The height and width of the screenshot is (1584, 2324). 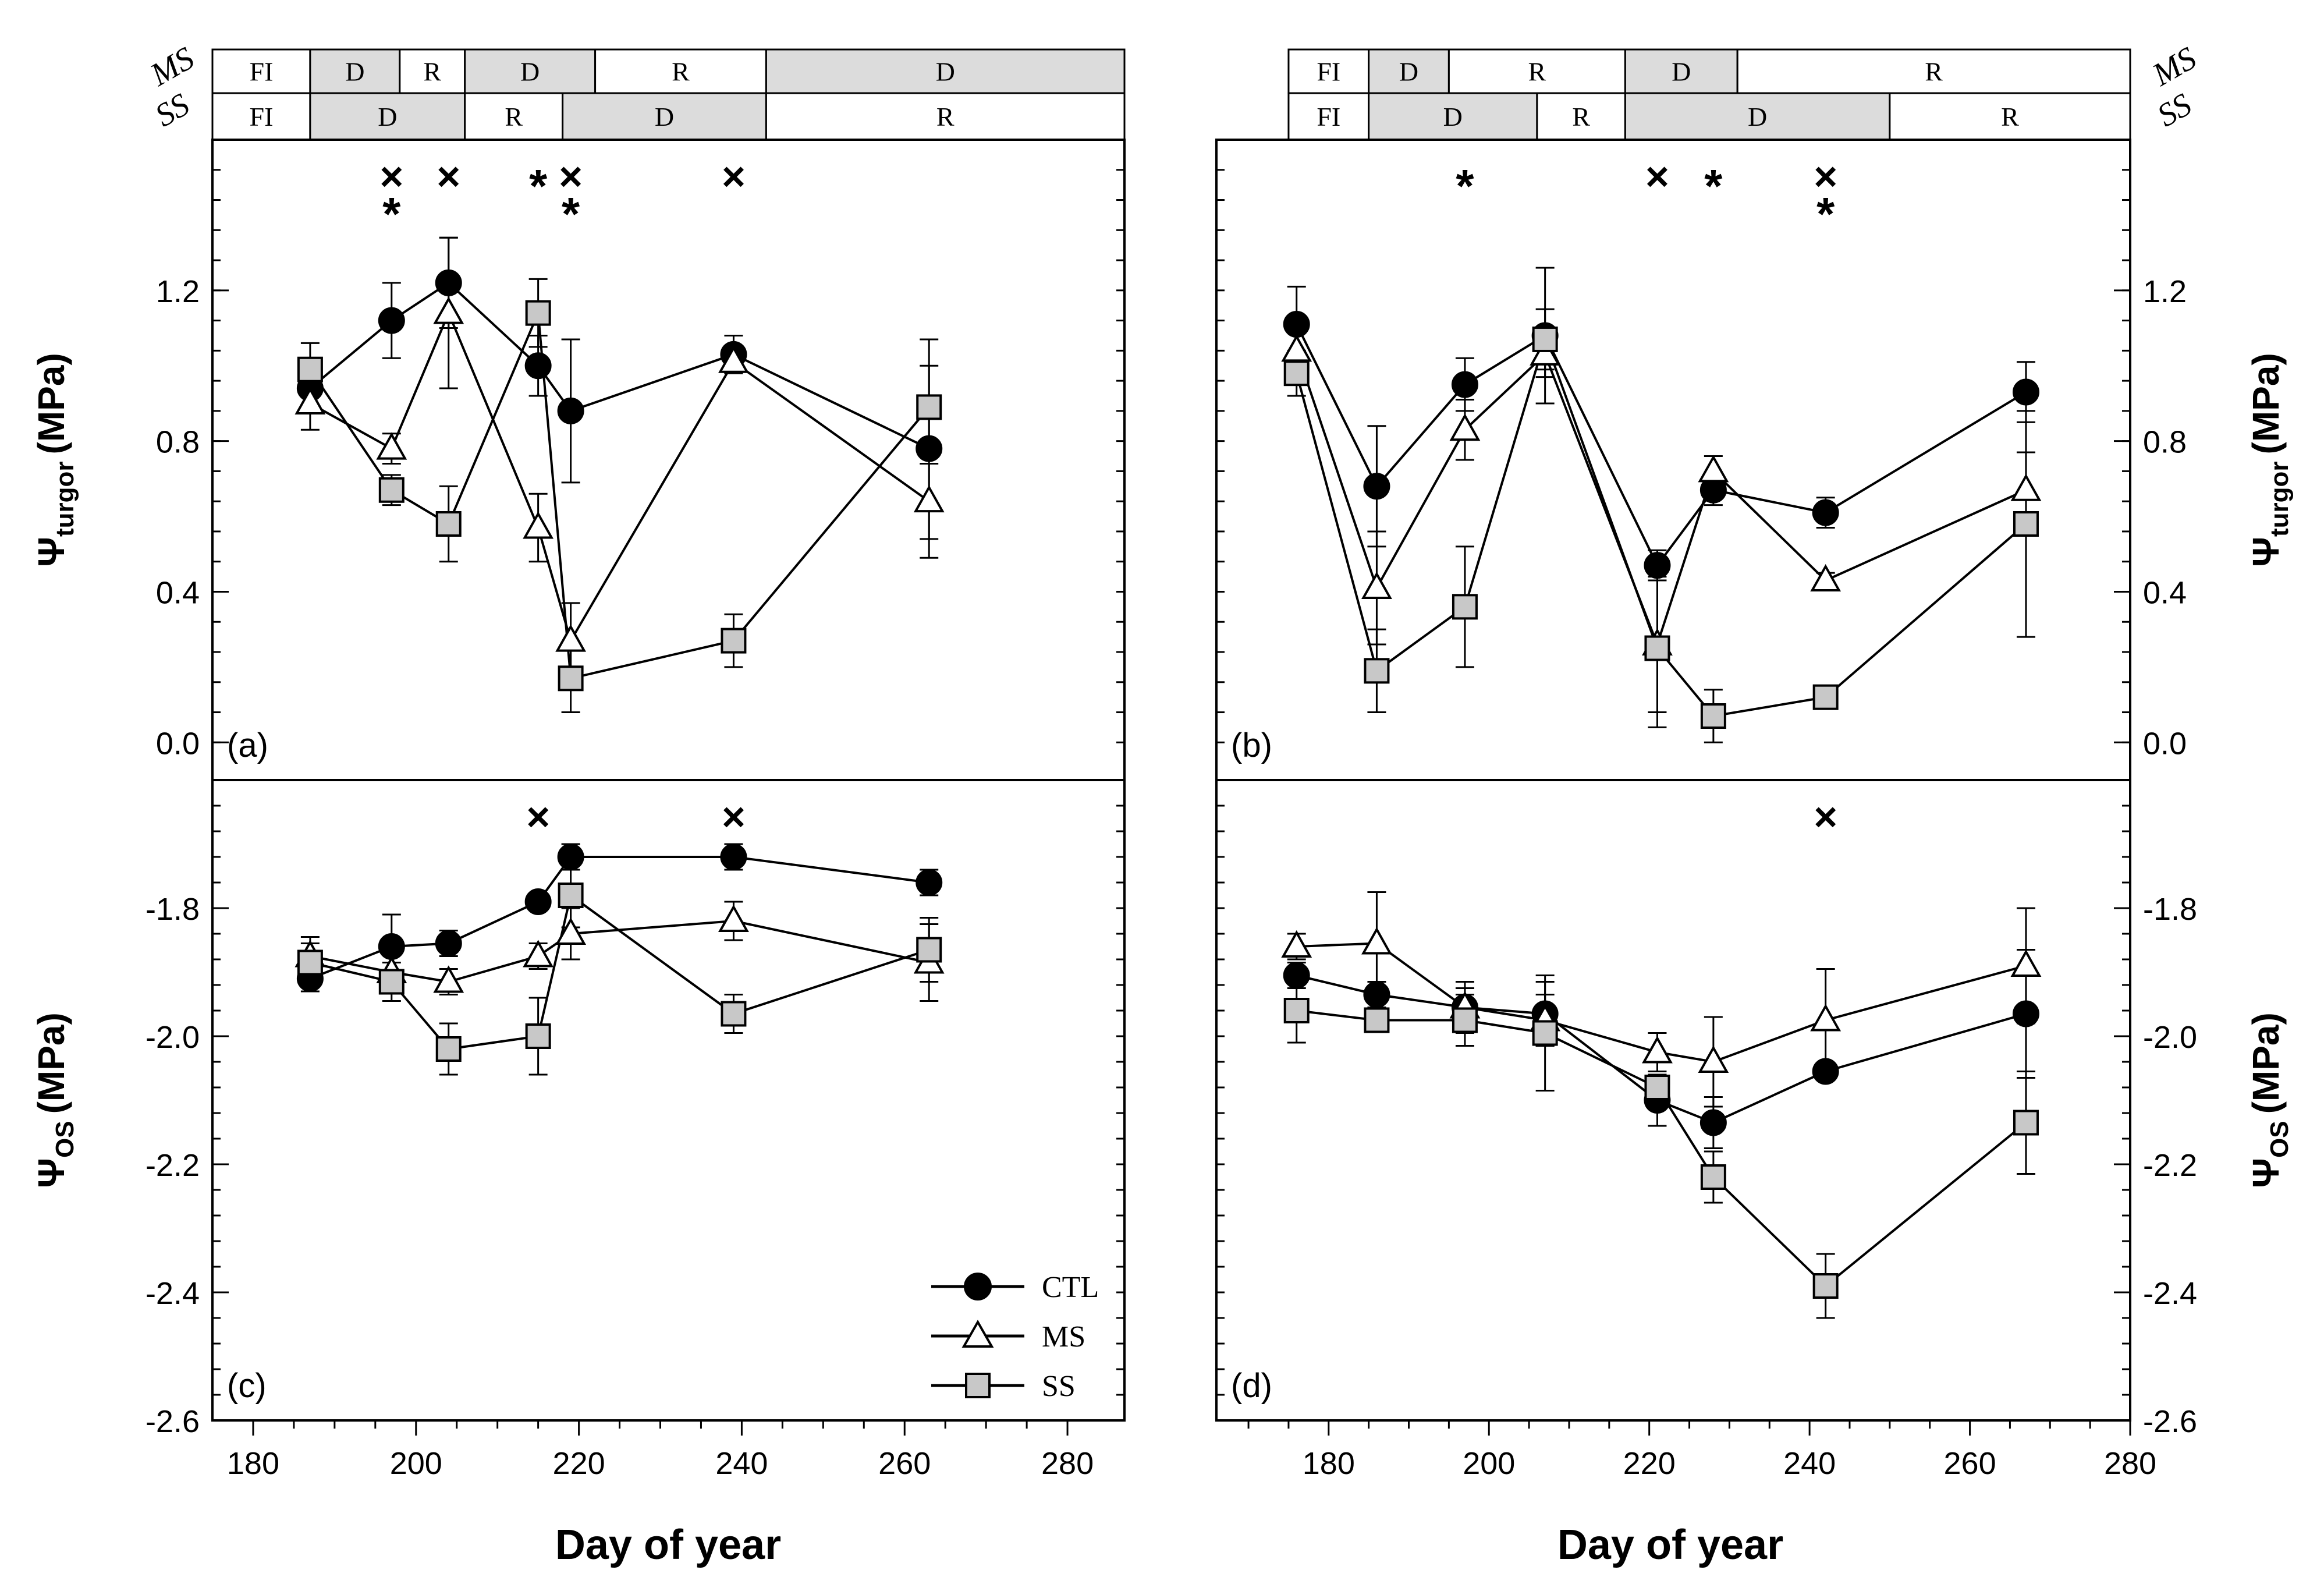 I want to click on y-title-turgor-right: Ψturgor(MPa), so click(x=2269, y=460).